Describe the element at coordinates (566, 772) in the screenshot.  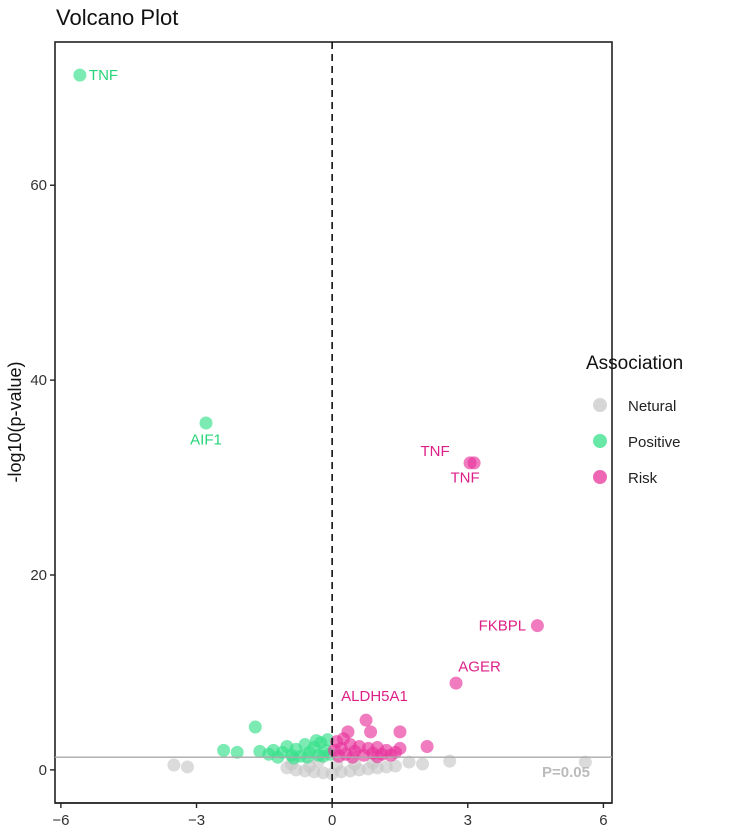
I see `threshold-label: P=0.05` at that location.